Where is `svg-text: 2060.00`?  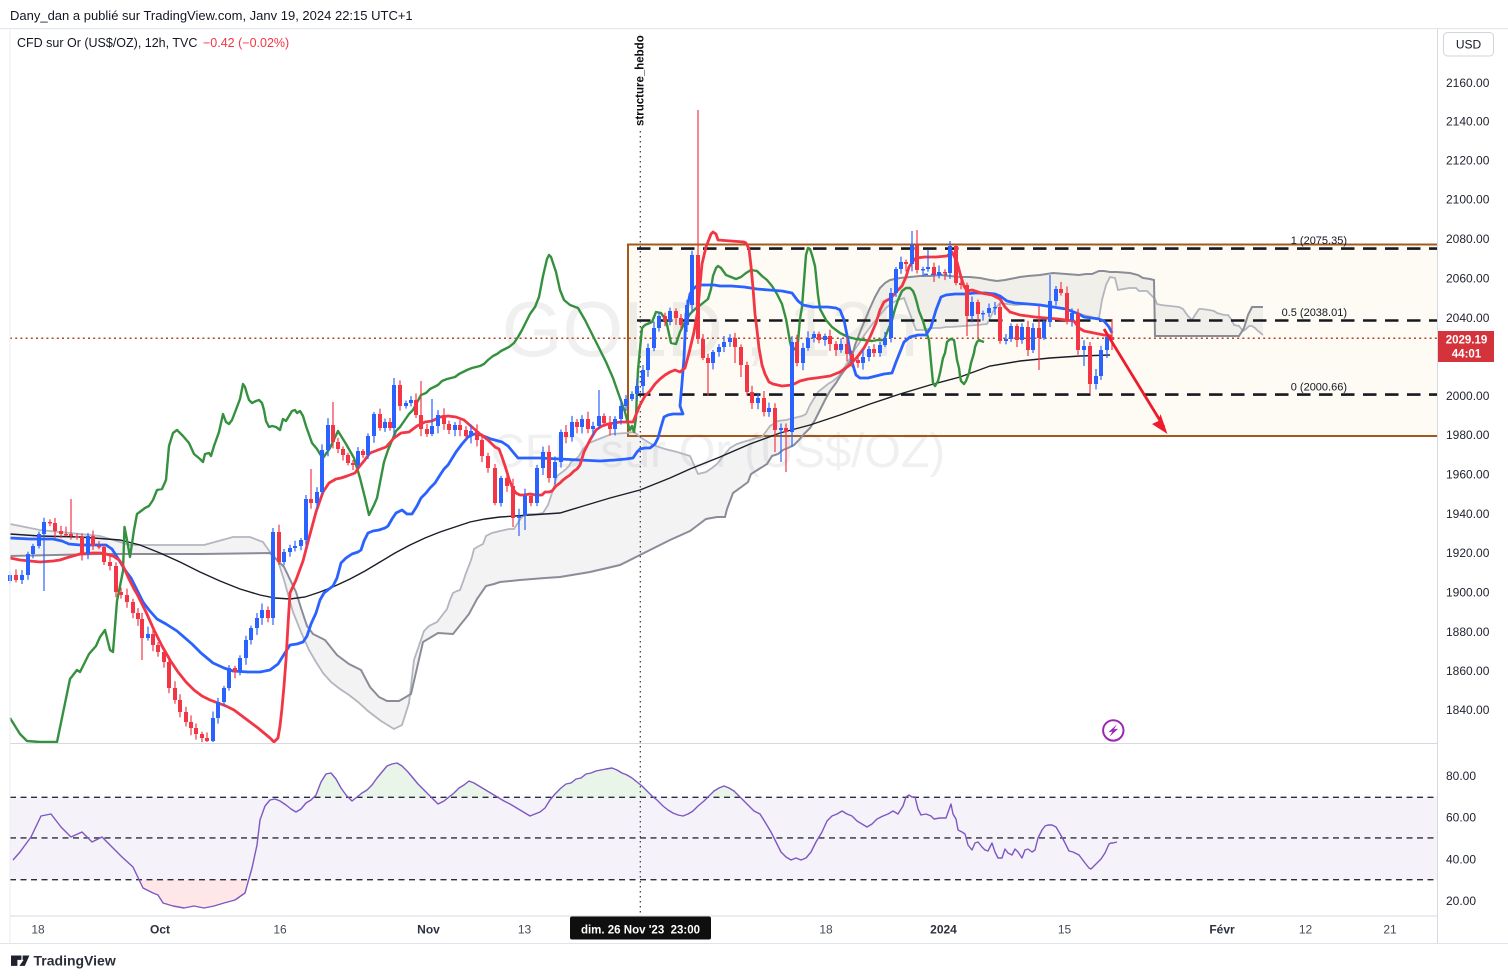 svg-text: 2060.00 is located at coordinates (1468, 279).